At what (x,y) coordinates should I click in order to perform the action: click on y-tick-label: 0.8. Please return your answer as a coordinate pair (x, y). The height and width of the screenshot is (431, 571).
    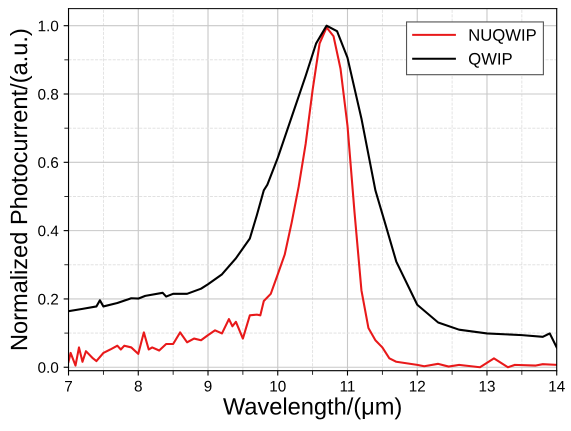
    Looking at the image, I should click on (48, 94).